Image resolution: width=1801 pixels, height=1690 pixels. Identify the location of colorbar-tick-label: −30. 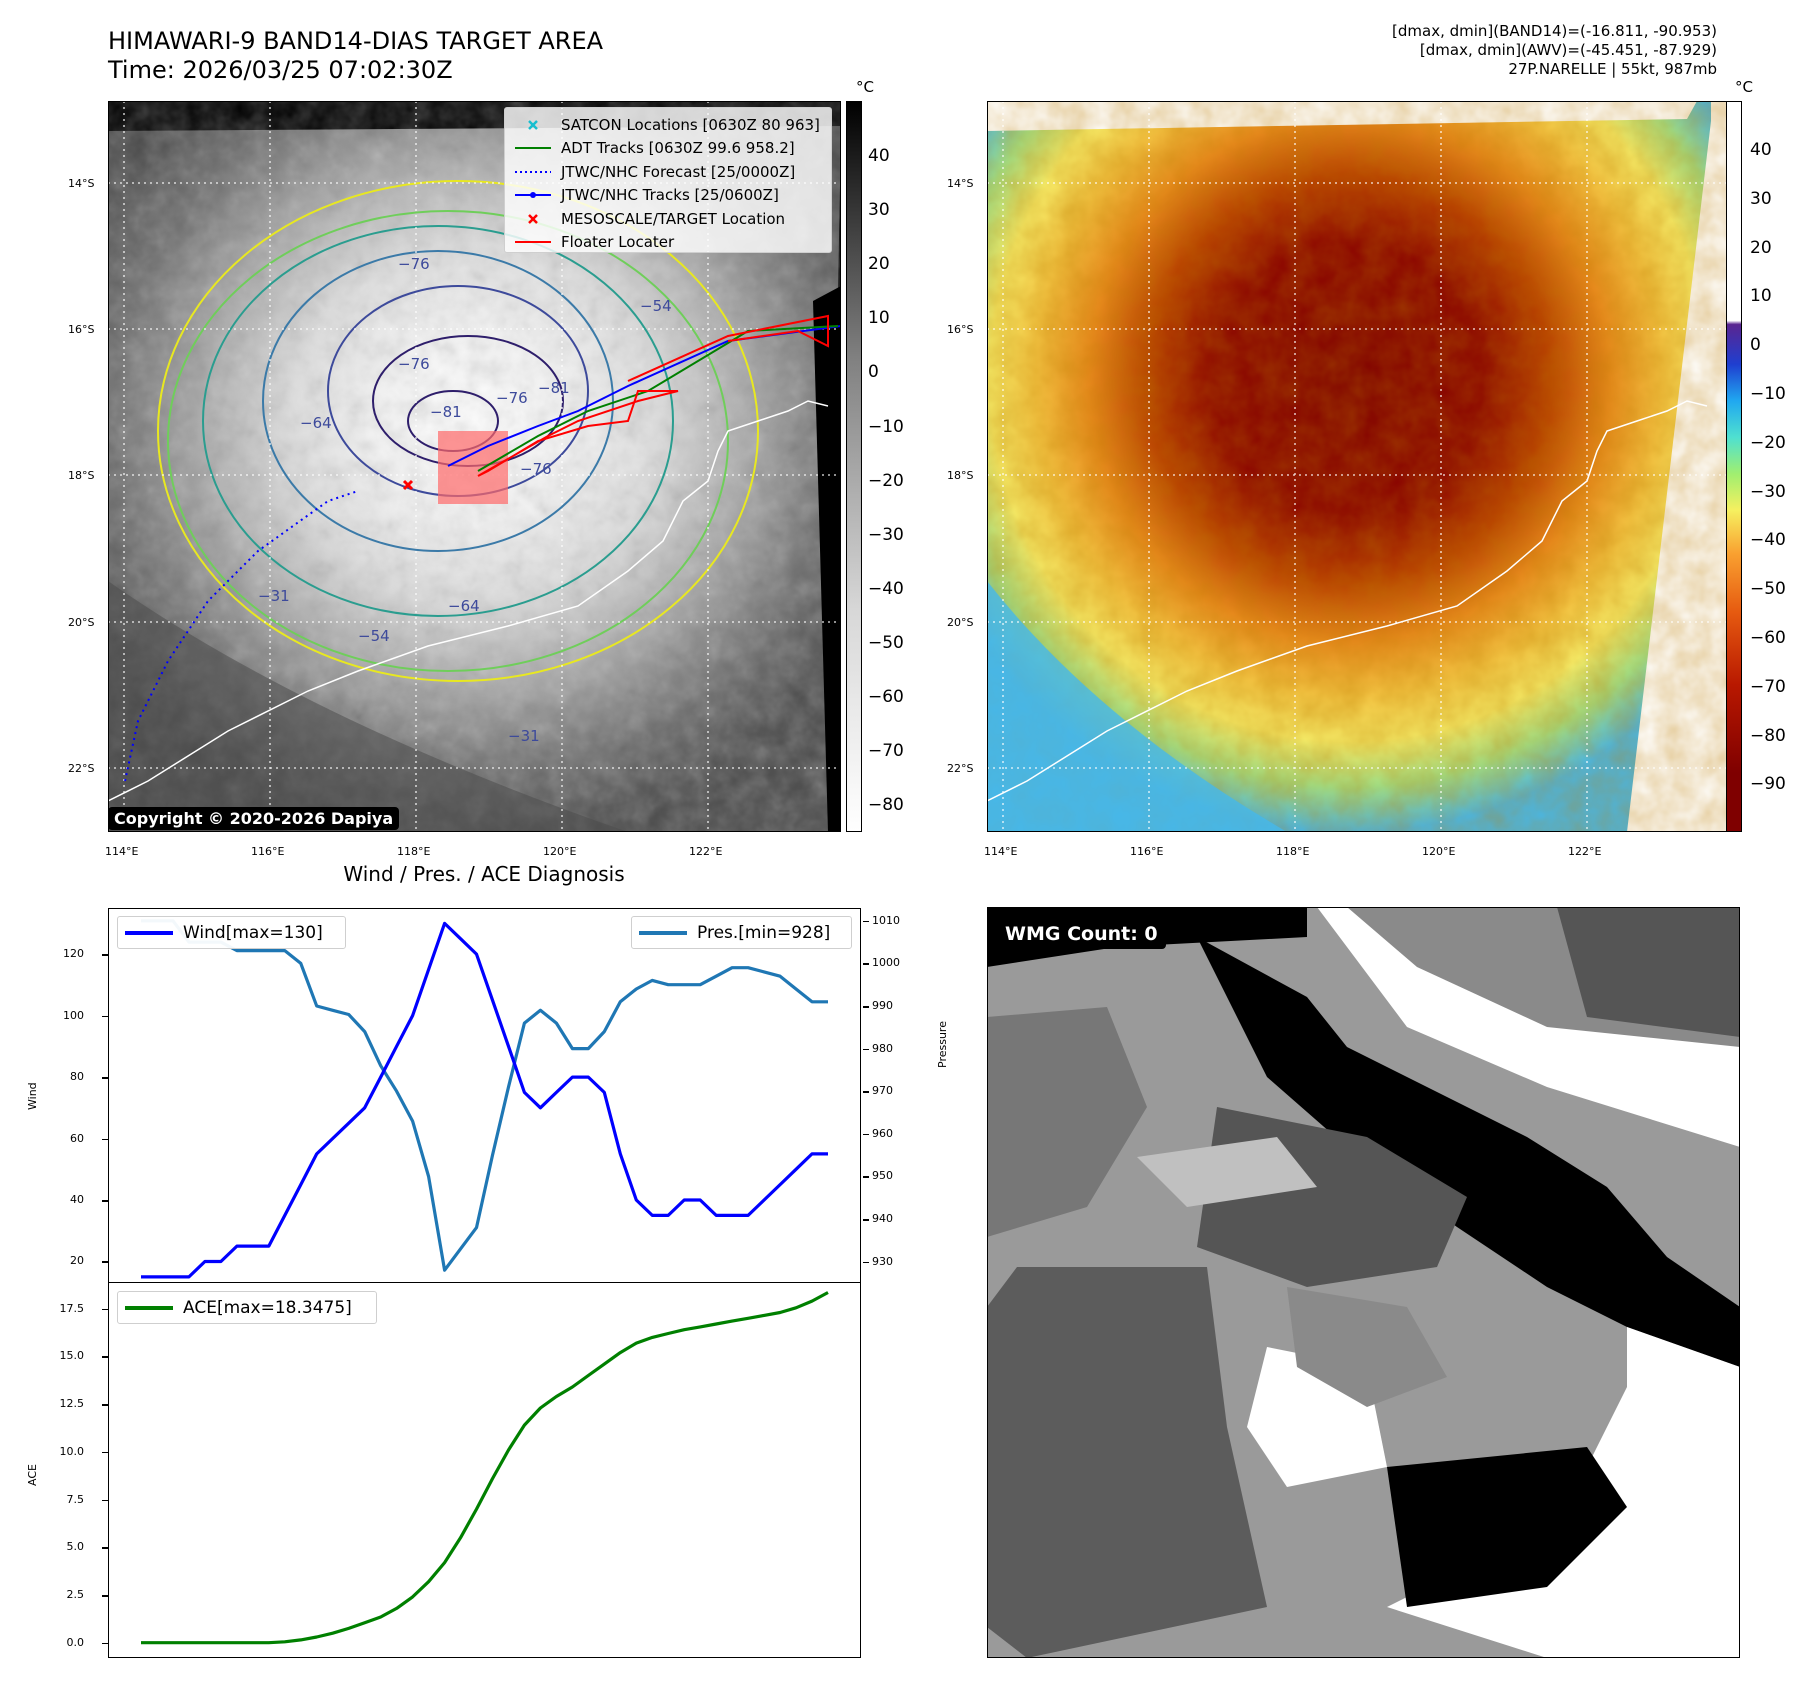
(1768, 491).